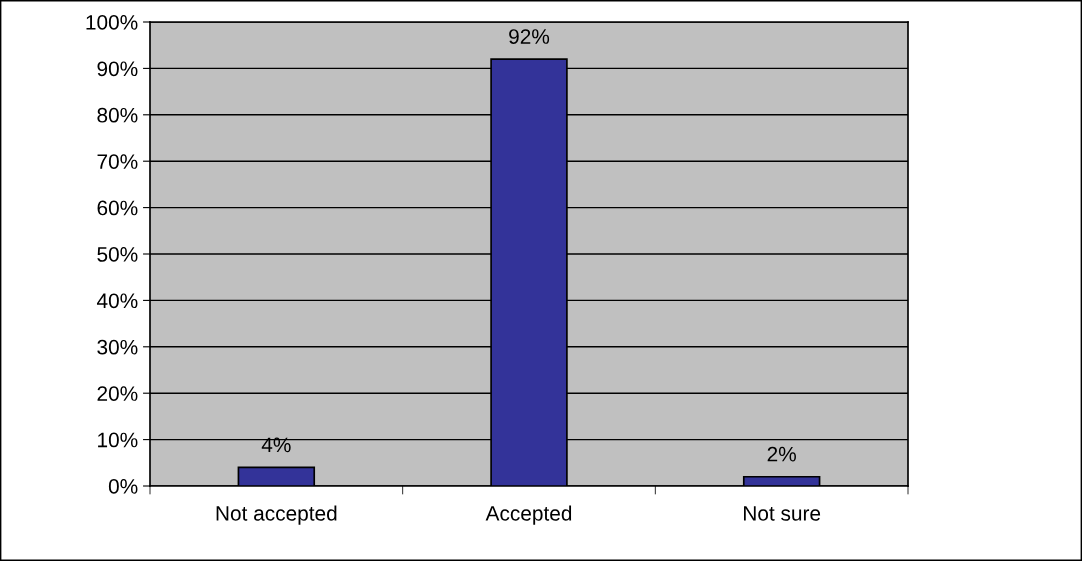  What do you see at coordinates (276, 515) in the screenshot?
I see `x-tick-label: Not accepted` at bounding box center [276, 515].